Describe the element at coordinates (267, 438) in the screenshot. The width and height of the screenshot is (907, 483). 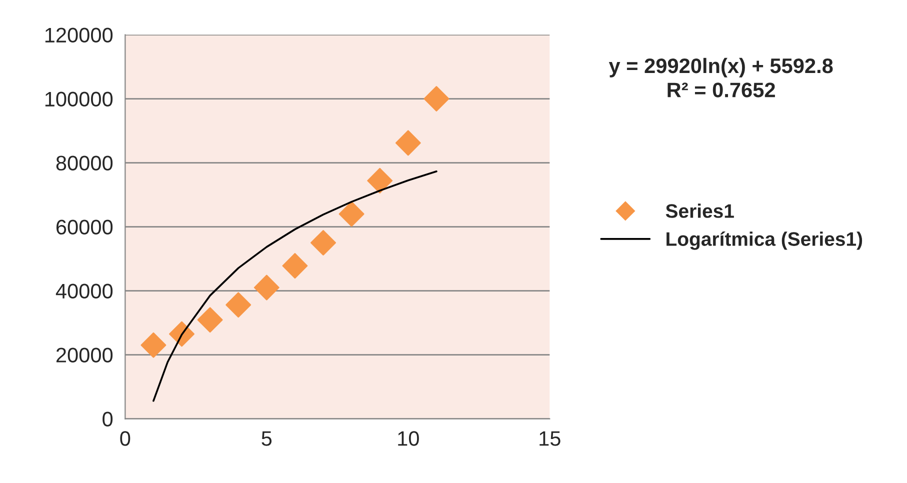
I see `x-tick-label: 5` at that location.